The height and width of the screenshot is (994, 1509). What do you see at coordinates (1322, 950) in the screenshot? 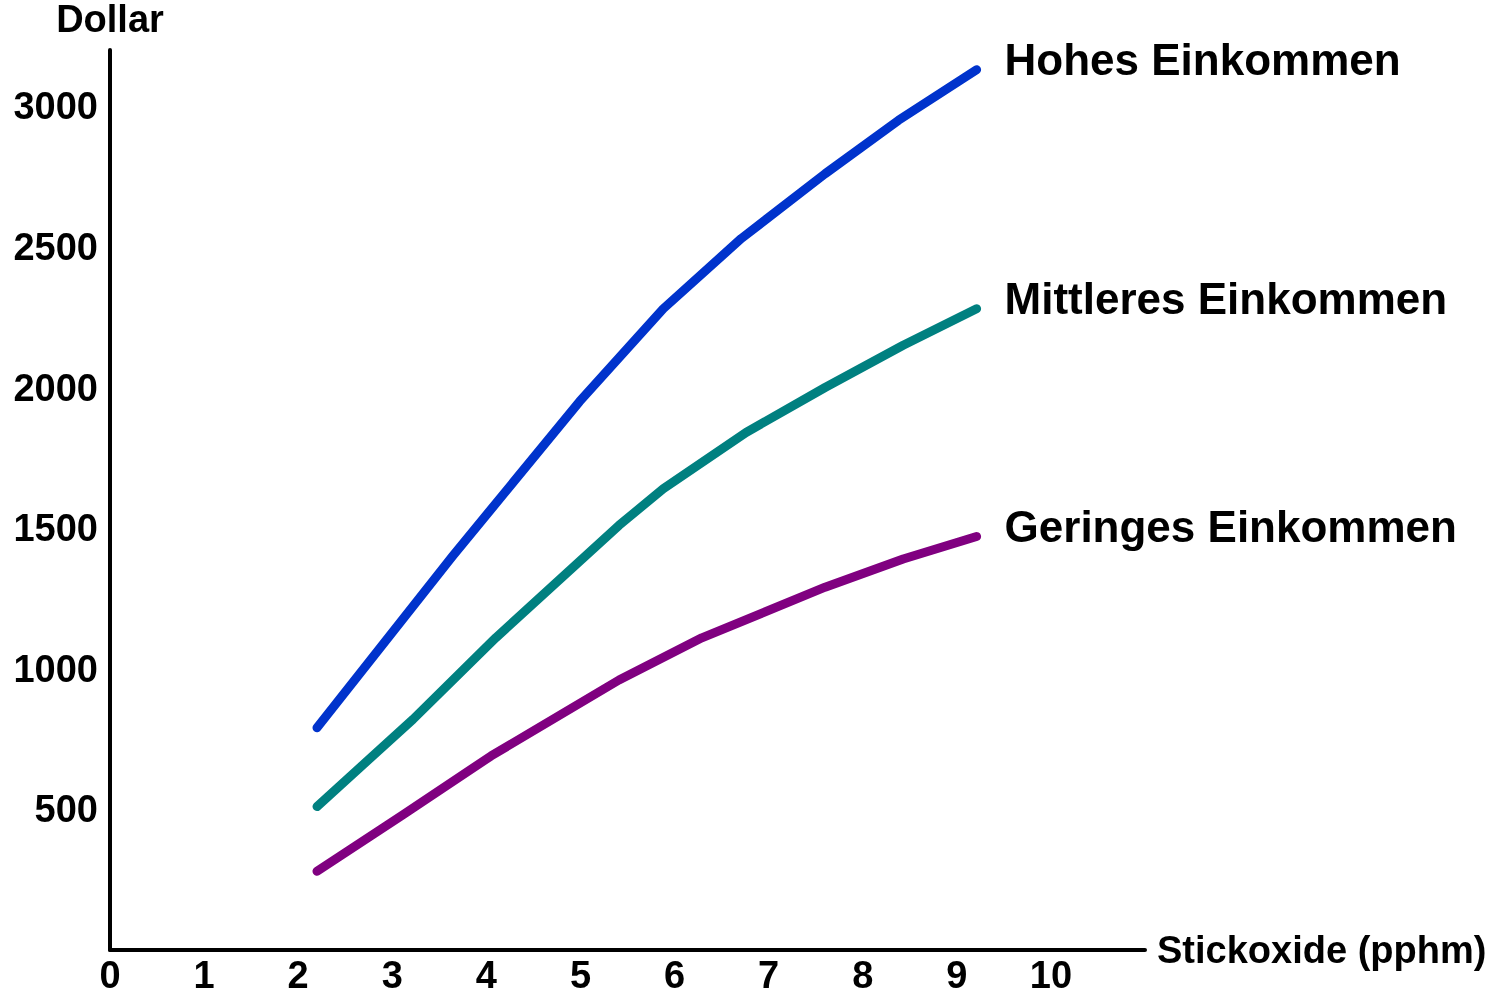
I see `x-axis-title: Stickoxide (pphm)` at bounding box center [1322, 950].